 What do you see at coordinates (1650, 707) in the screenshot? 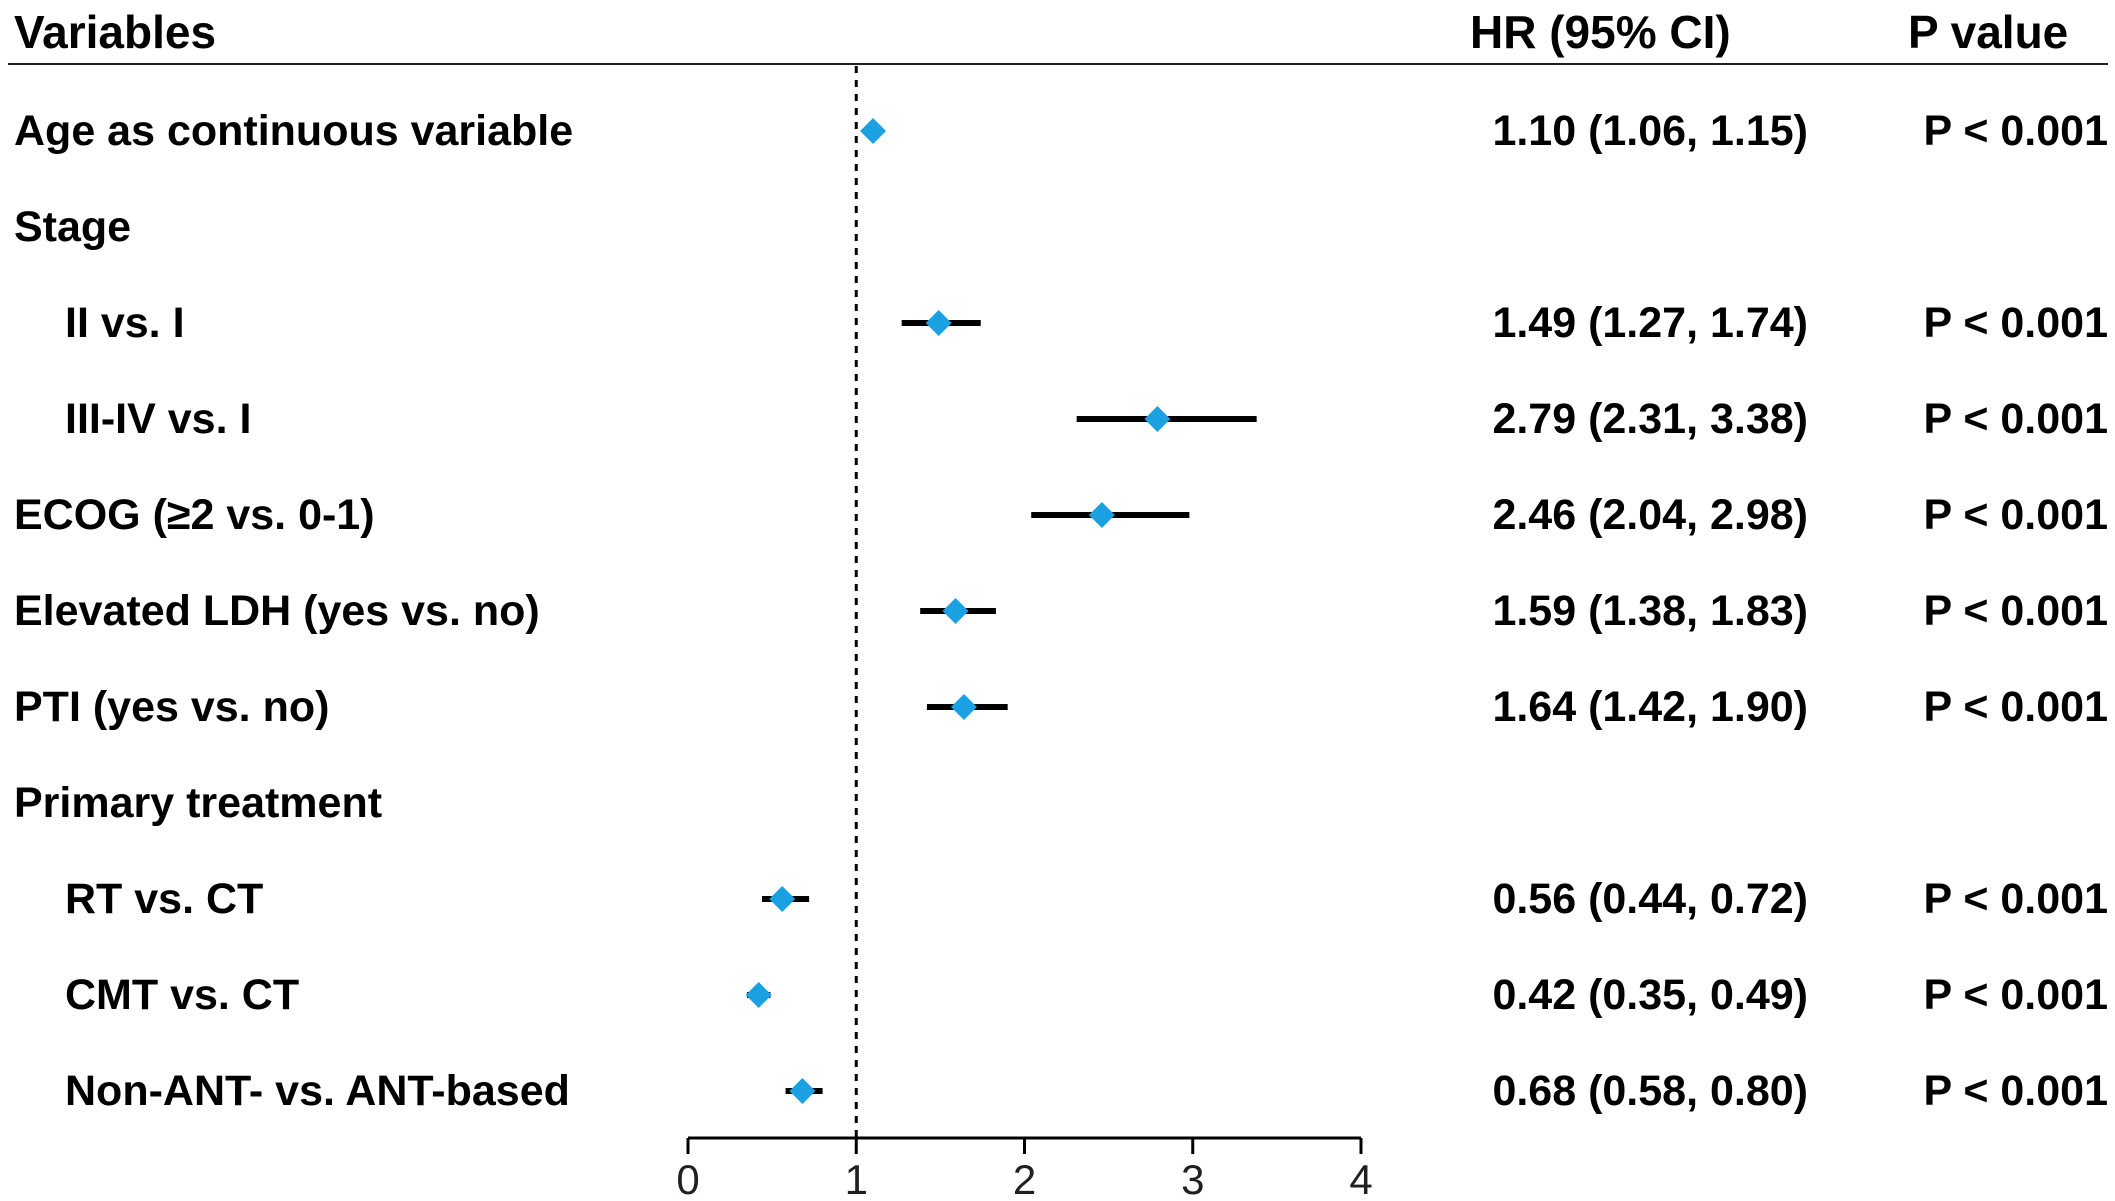
I see `hr-ci-text: 1.64 (1.42, 1.90)` at bounding box center [1650, 707].